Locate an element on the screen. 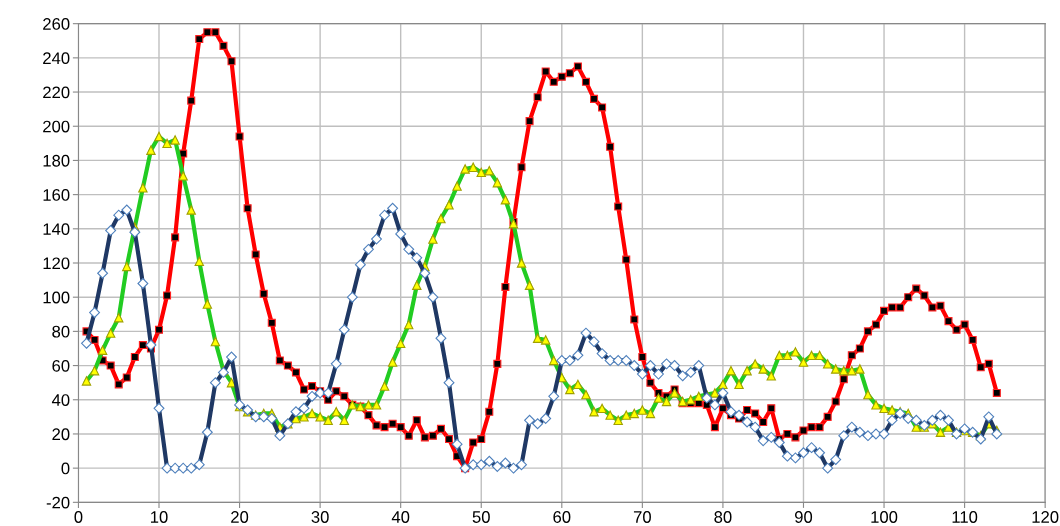 This screenshot has height=526, width=1060. x-tick-label: 0 is located at coordinates (78, 517).